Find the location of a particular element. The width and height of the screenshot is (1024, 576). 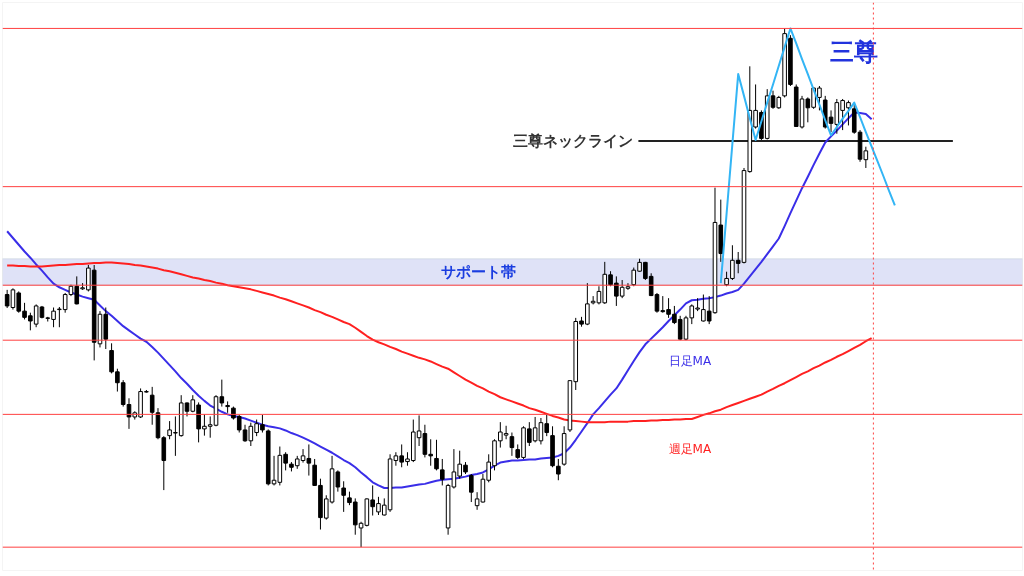

series-label: 日足MA is located at coordinates (690, 361).